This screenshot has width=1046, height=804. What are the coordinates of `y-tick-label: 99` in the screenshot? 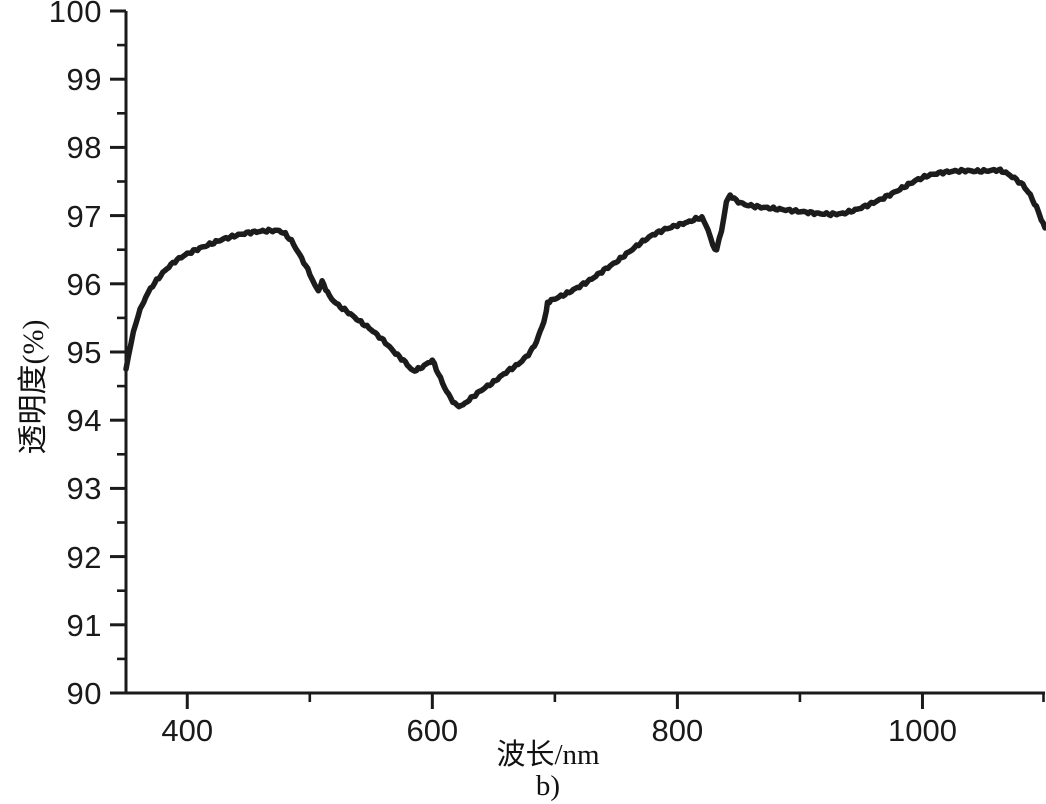 It's located at (84, 80).